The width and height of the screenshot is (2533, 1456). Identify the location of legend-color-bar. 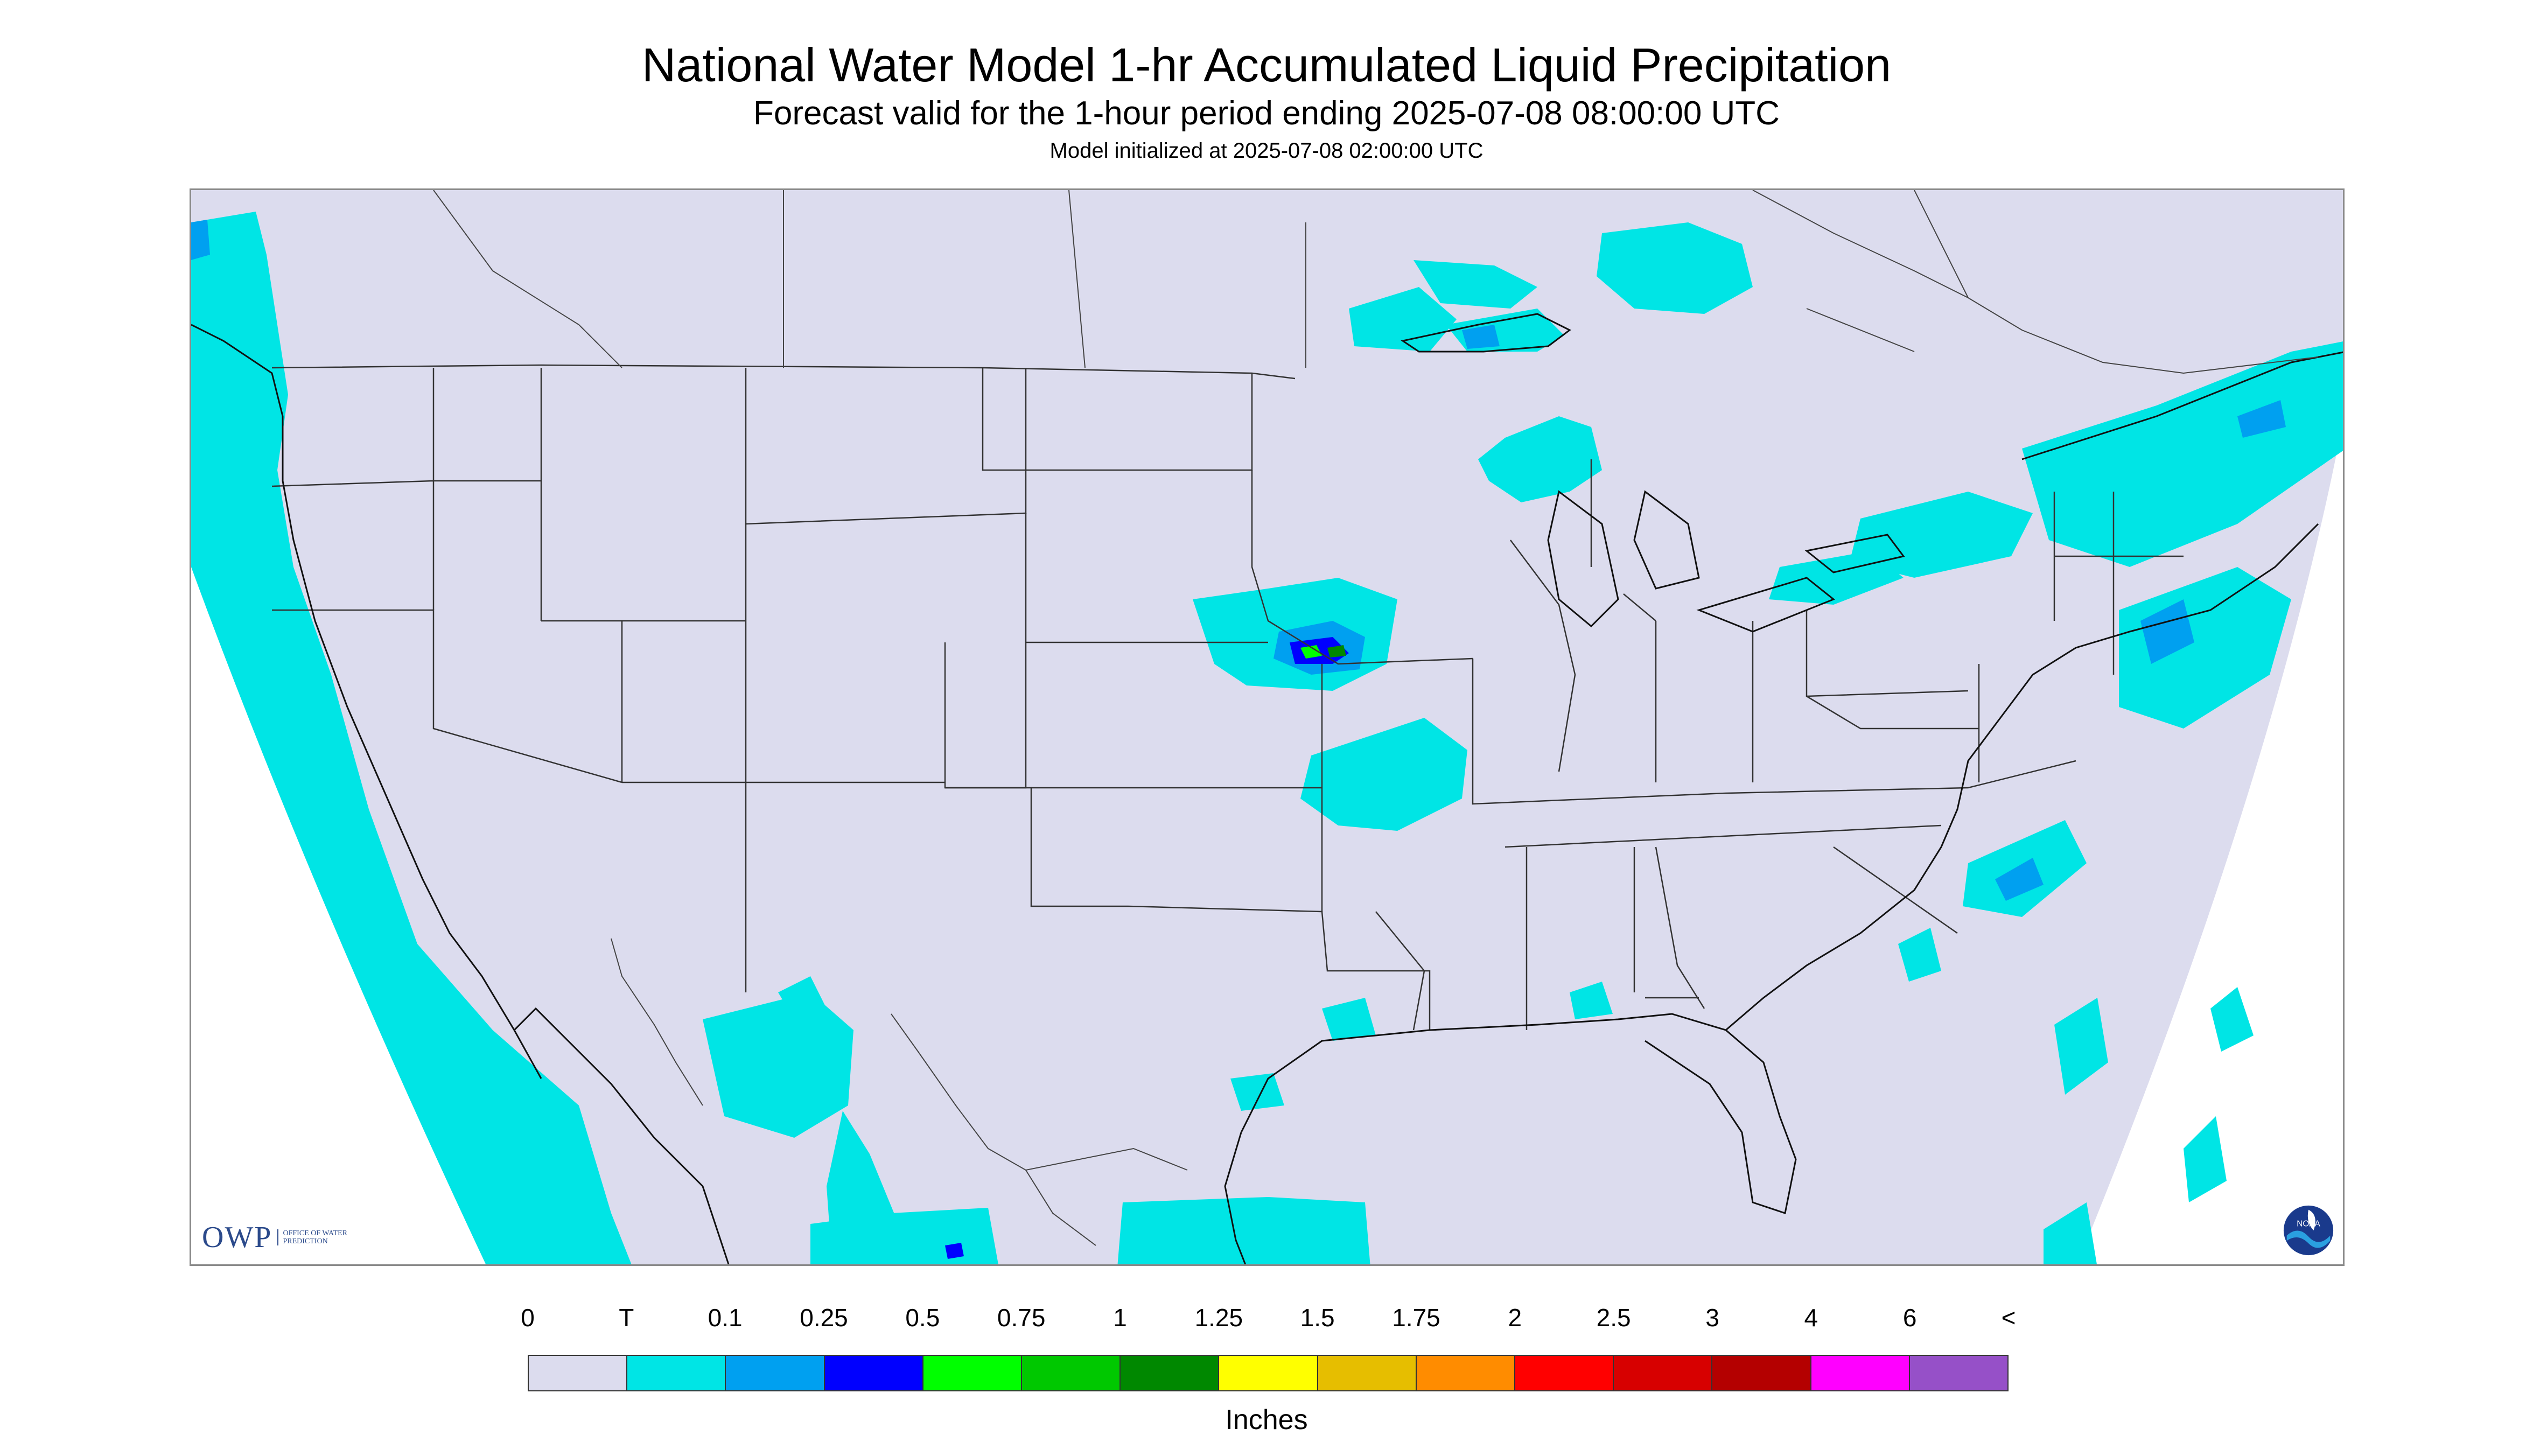
(1268, 1373).